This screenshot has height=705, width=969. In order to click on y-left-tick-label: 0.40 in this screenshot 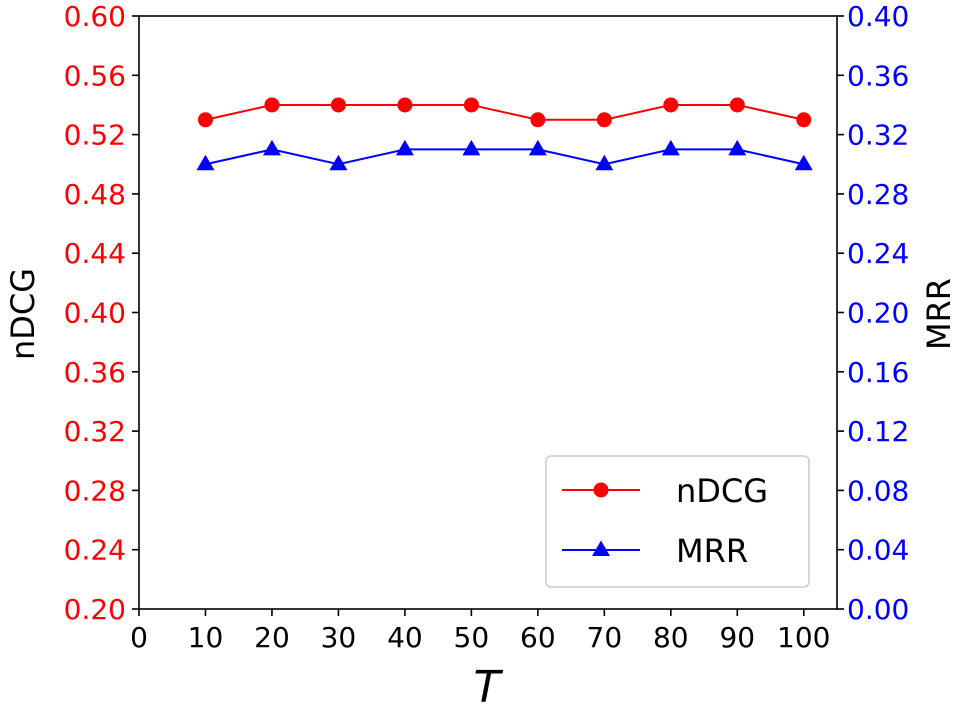, I will do `click(95, 313)`.